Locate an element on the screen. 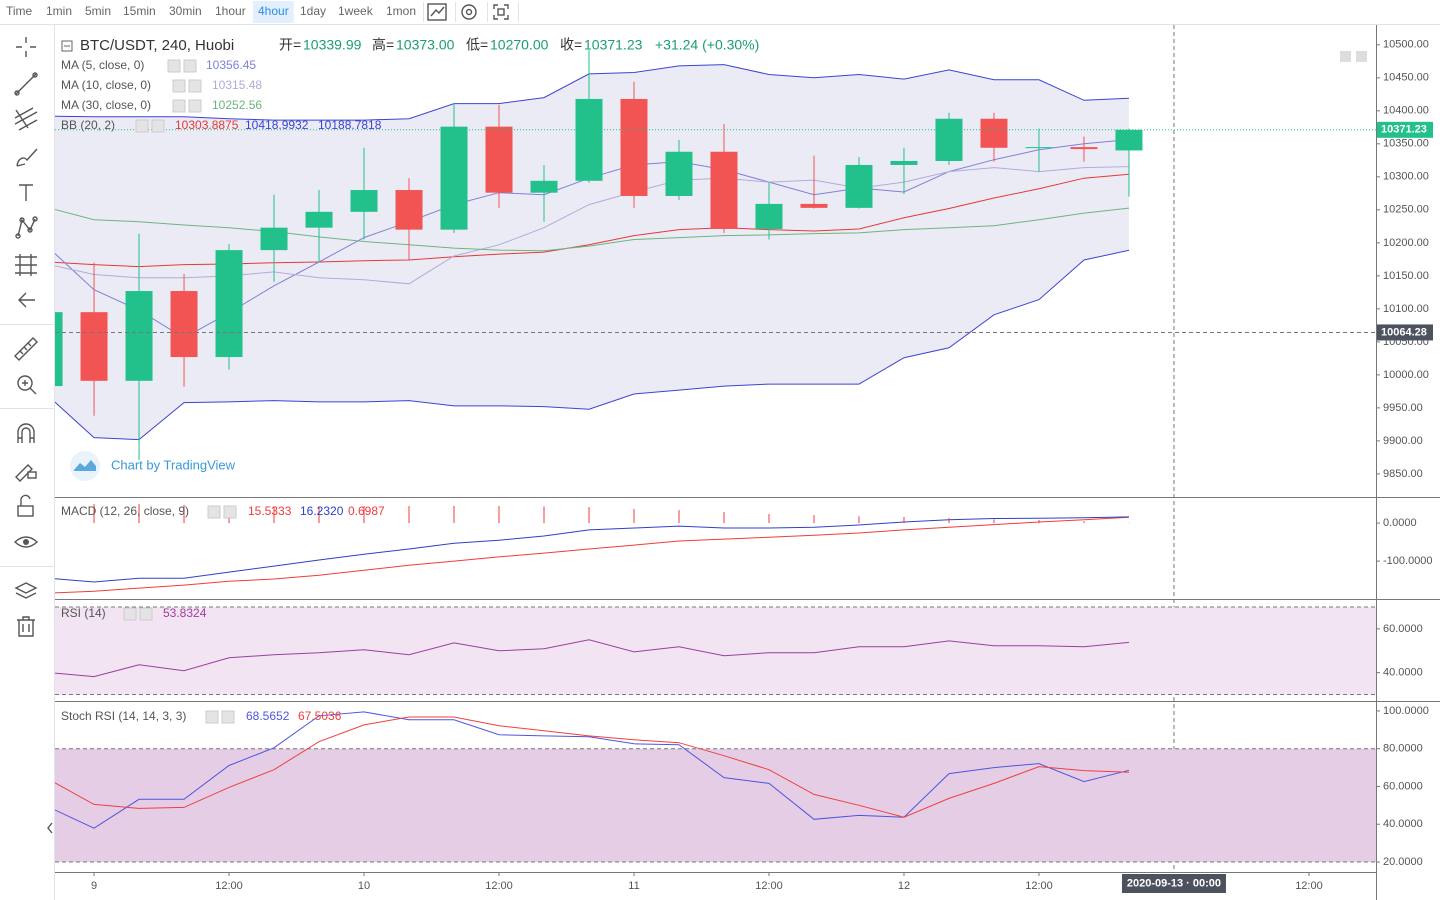  y-tick-label: 0.0000 is located at coordinates (1400, 523).